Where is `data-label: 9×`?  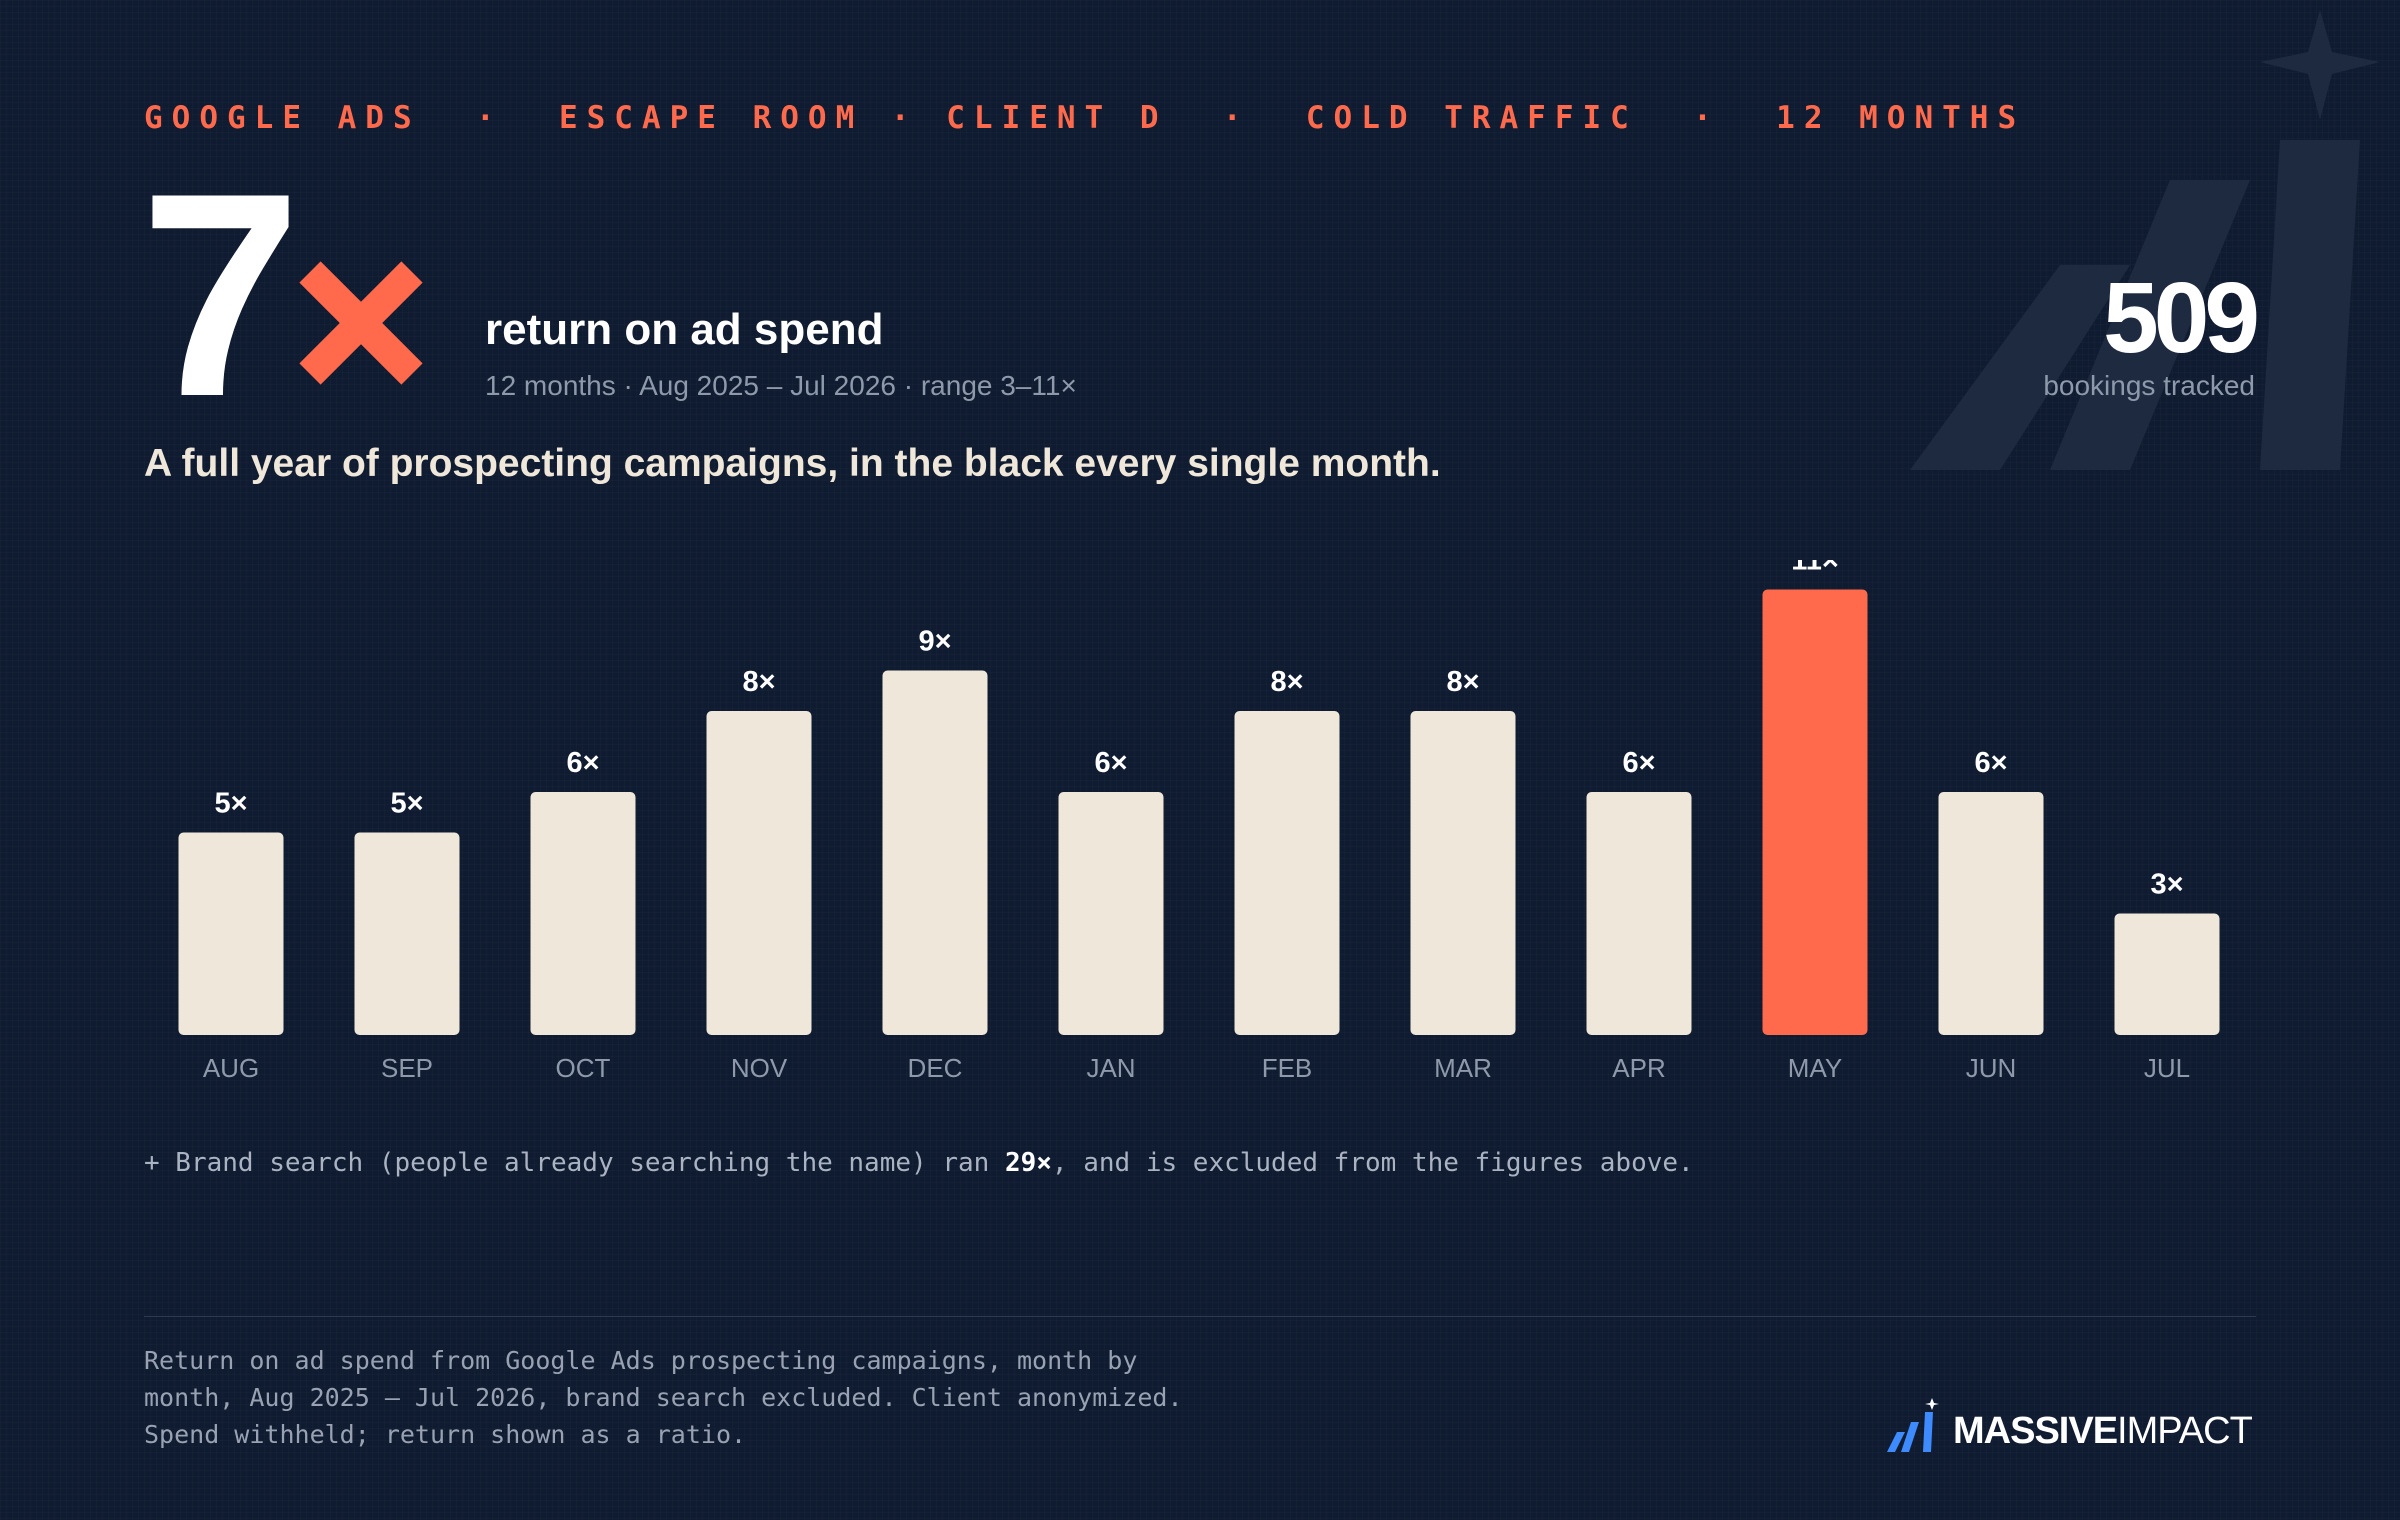
data-label: 9× is located at coordinates (934, 642).